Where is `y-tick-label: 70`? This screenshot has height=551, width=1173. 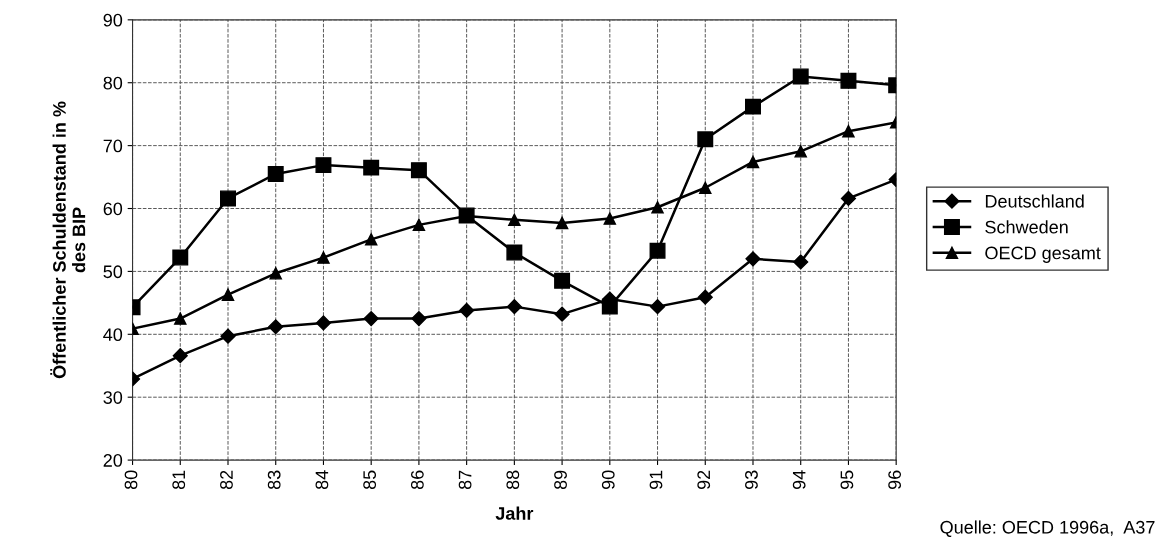
y-tick-label: 70 is located at coordinates (113, 146).